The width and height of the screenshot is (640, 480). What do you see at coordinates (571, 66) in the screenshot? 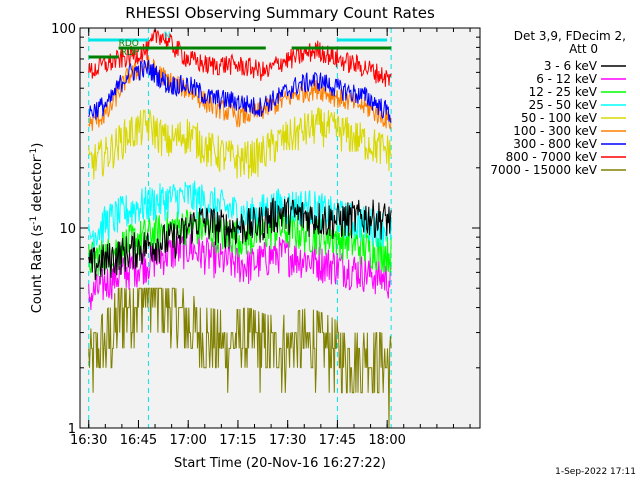
I see `legend-label-0: 3 - 6 keV` at bounding box center [571, 66].